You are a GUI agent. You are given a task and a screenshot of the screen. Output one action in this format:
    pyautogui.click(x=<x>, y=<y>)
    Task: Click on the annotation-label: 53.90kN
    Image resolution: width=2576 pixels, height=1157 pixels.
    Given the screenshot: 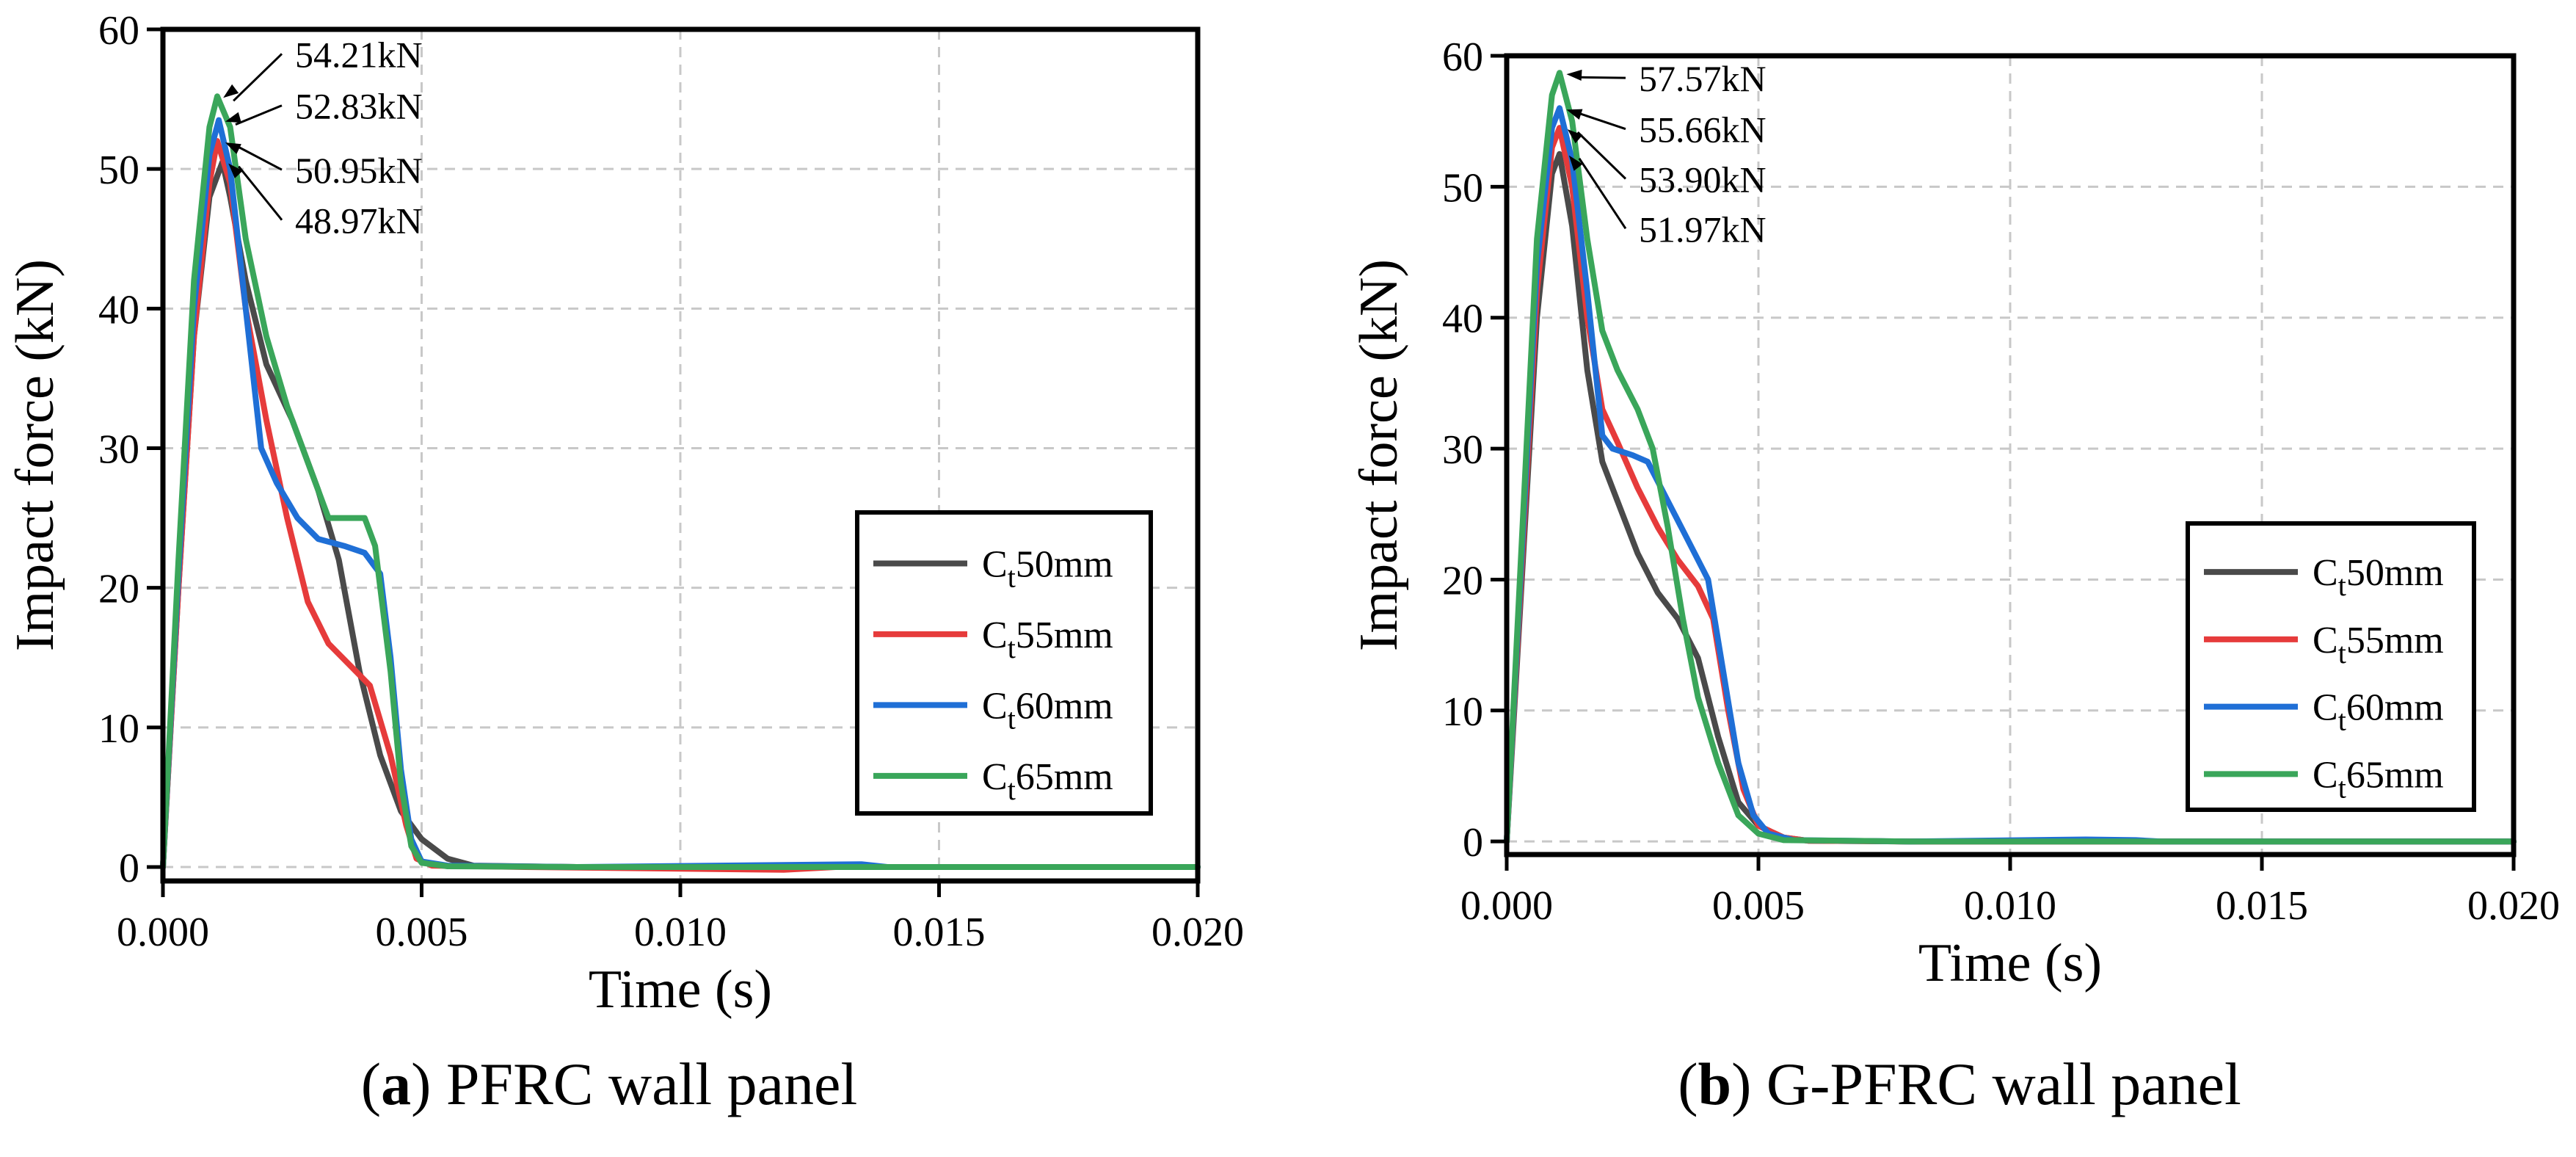 What is the action you would take?
    pyautogui.click(x=1703, y=179)
    